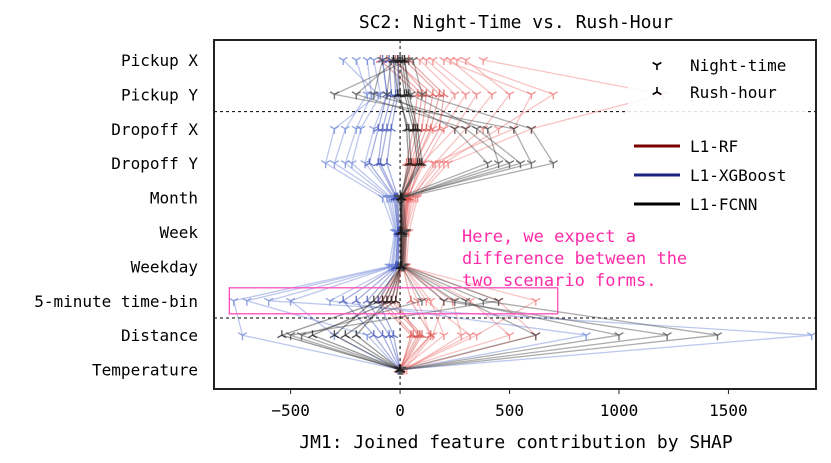 The width and height of the screenshot is (831, 463). Describe the element at coordinates (154, 129) in the screenshot. I see `y-tick-label: Dropoff X` at that location.